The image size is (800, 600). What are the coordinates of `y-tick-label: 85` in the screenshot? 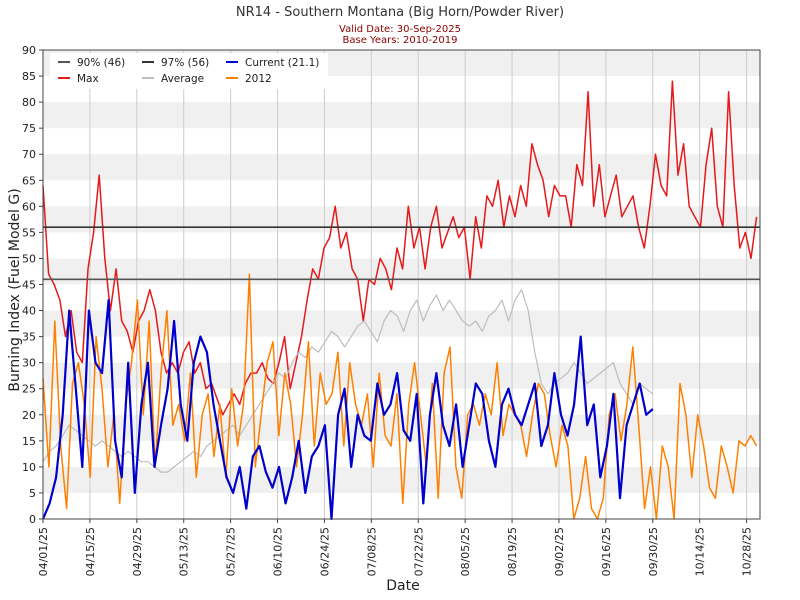 It's located at (29, 76).